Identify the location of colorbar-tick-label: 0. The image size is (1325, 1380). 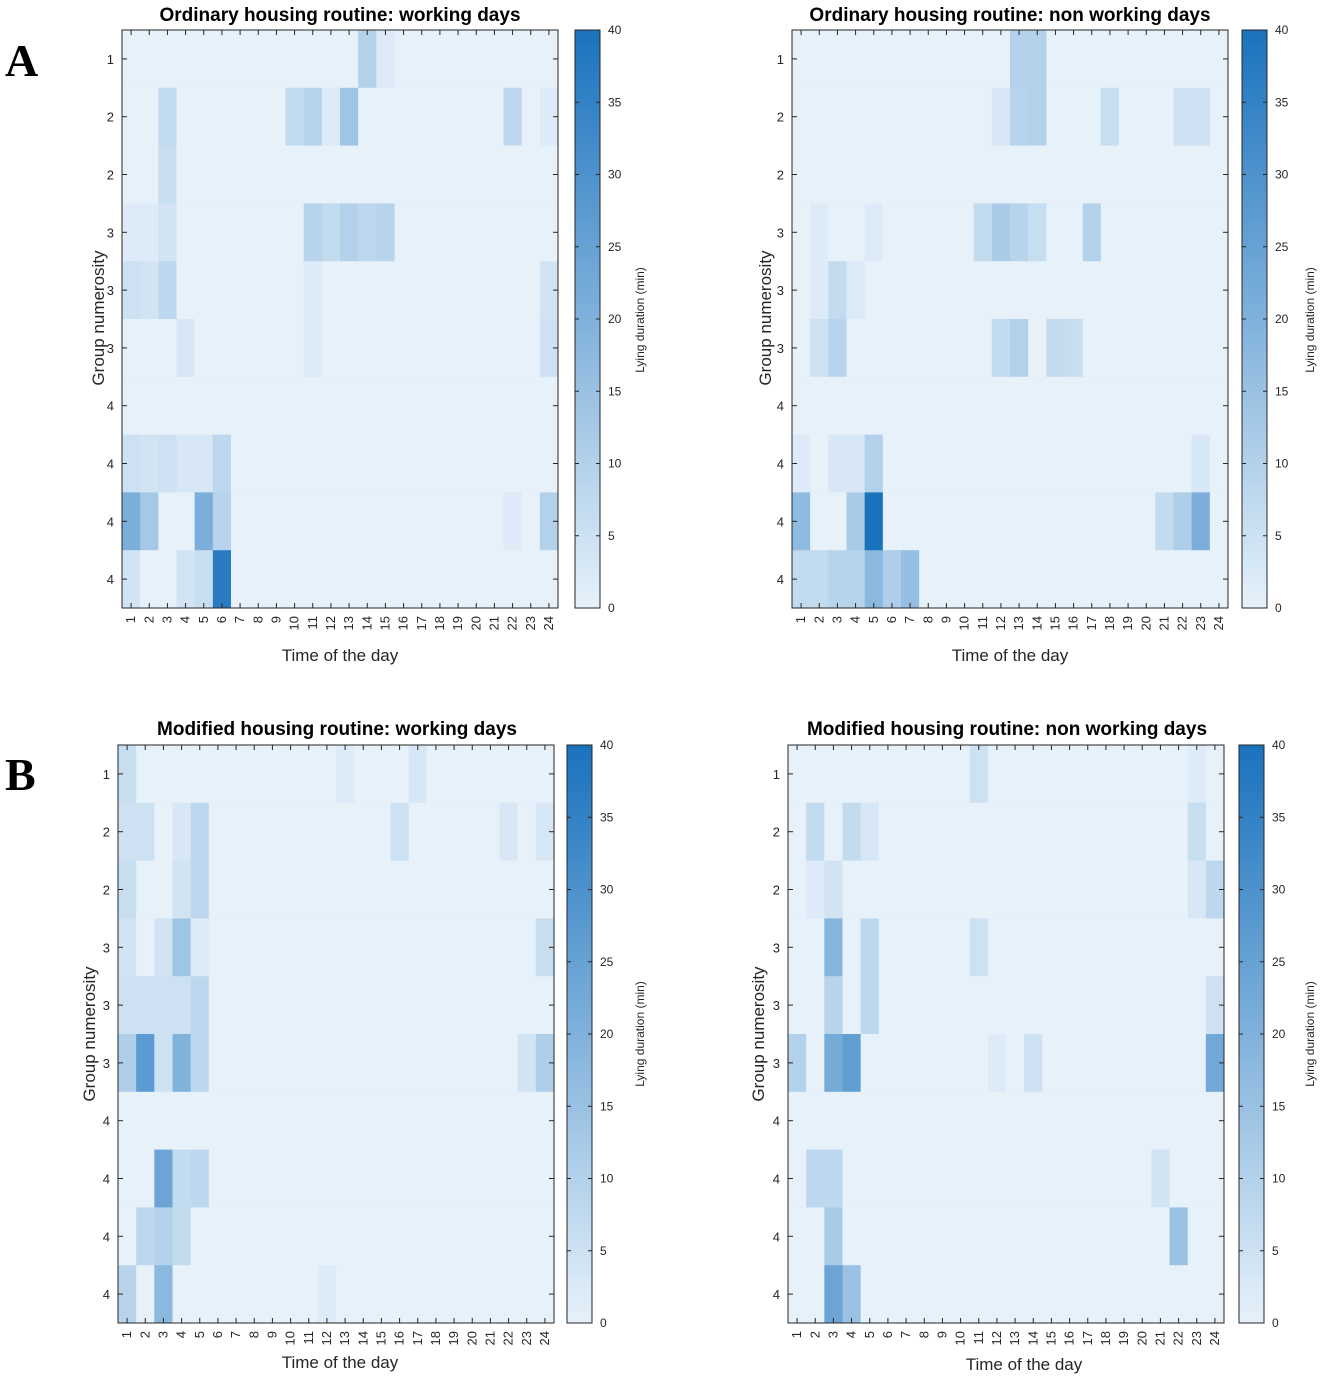
(1278, 608).